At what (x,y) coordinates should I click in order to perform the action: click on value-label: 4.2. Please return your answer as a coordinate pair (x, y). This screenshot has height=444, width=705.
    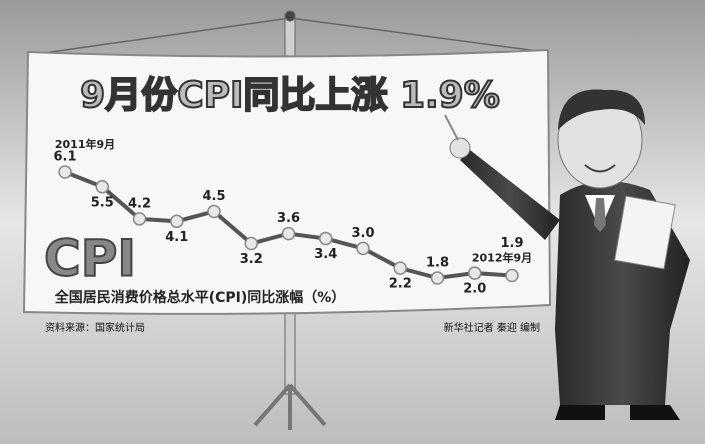
    Looking at the image, I should click on (139, 203).